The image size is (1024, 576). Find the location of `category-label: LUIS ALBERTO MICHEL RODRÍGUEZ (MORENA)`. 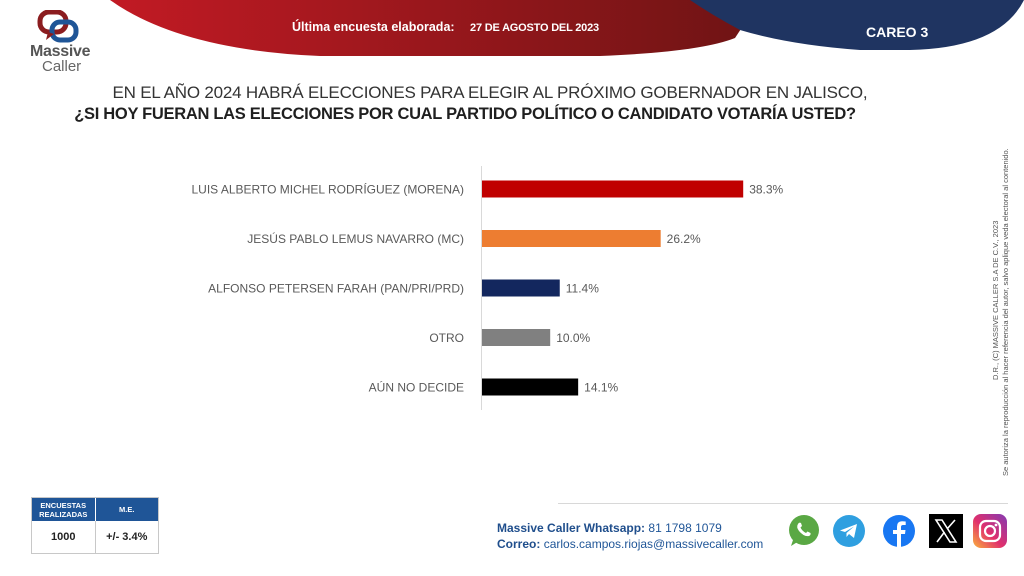

category-label: LUIS ALBERTO MICHEL RODRÍGUEZ (MORENA) is located at coordinates (328, 189).